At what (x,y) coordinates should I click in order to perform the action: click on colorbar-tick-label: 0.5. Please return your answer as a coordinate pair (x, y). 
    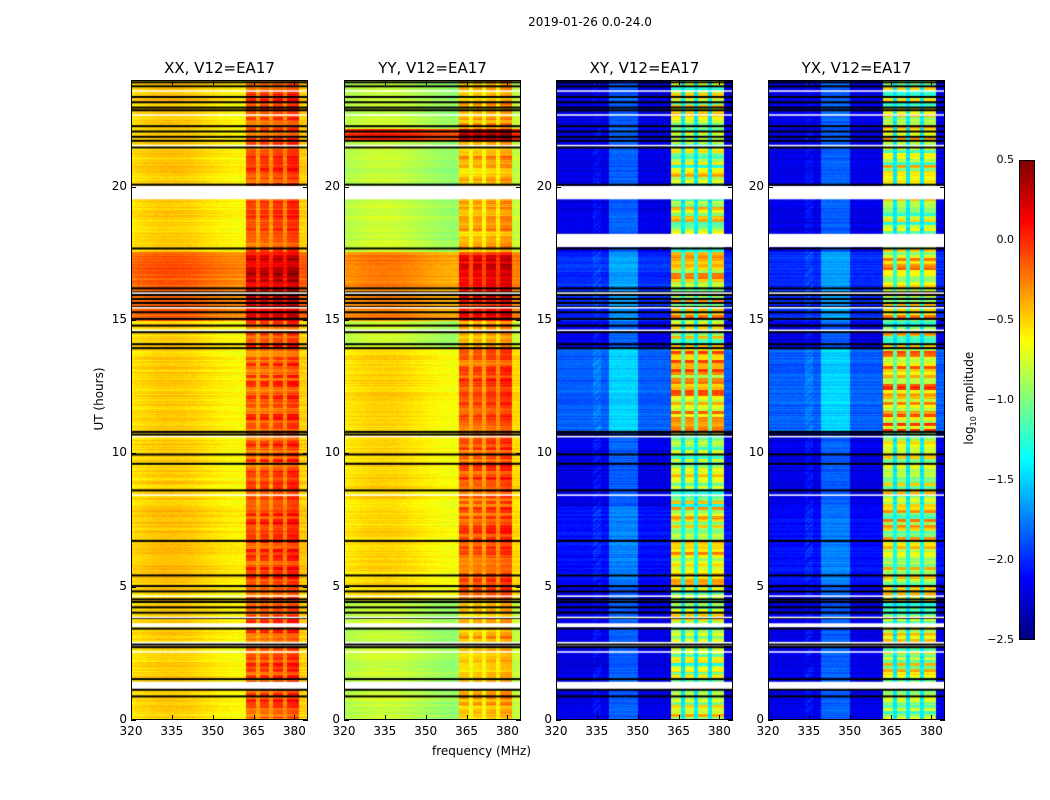
    Looking at the image, I should click on (1005, 159).